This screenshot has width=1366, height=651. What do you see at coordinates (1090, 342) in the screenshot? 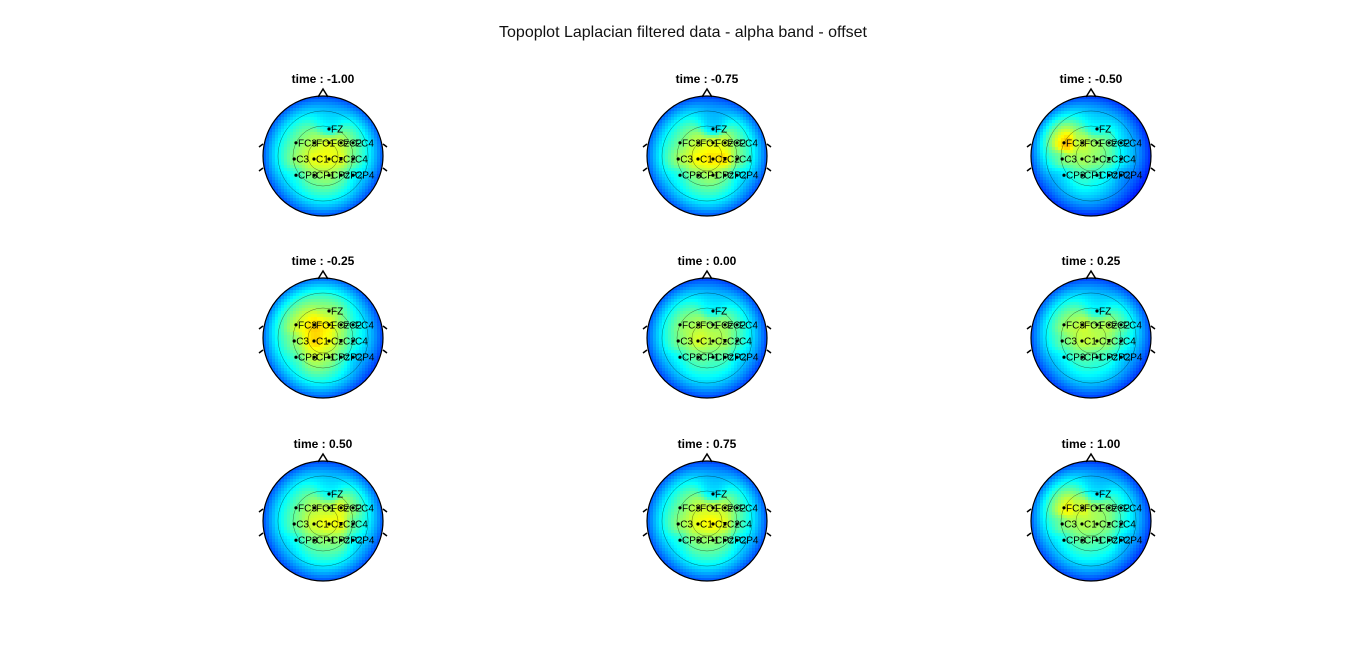
I see `electrode-label: C1` at bounding box center [1090, 342].